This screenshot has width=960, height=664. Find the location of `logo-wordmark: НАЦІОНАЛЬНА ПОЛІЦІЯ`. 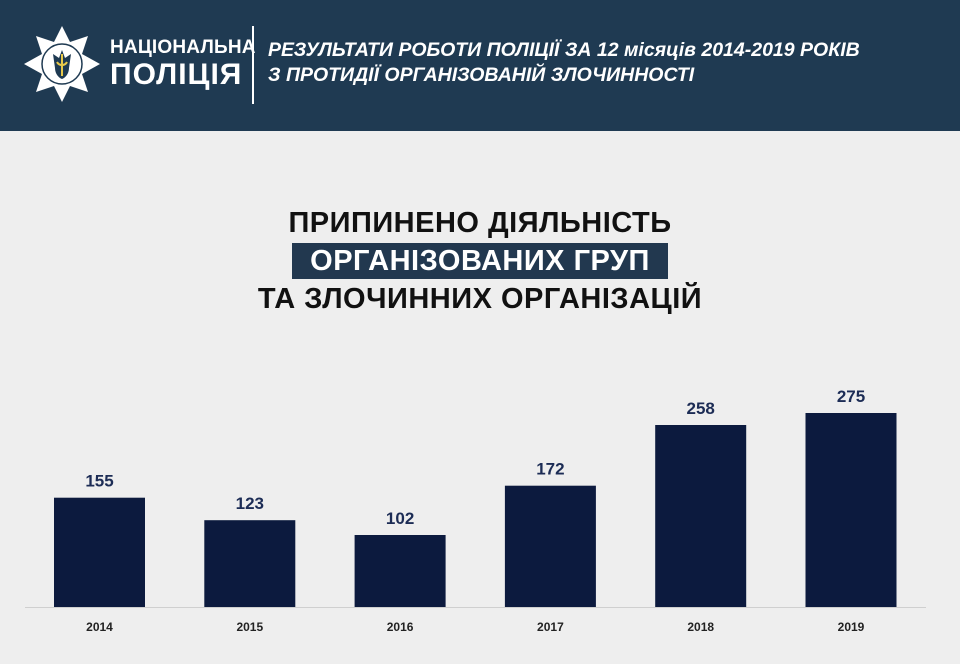

logo-wordmark: НАЦІОНАЛЬНА ПОЛІЦІЯ is located at coordinates (183, 65).